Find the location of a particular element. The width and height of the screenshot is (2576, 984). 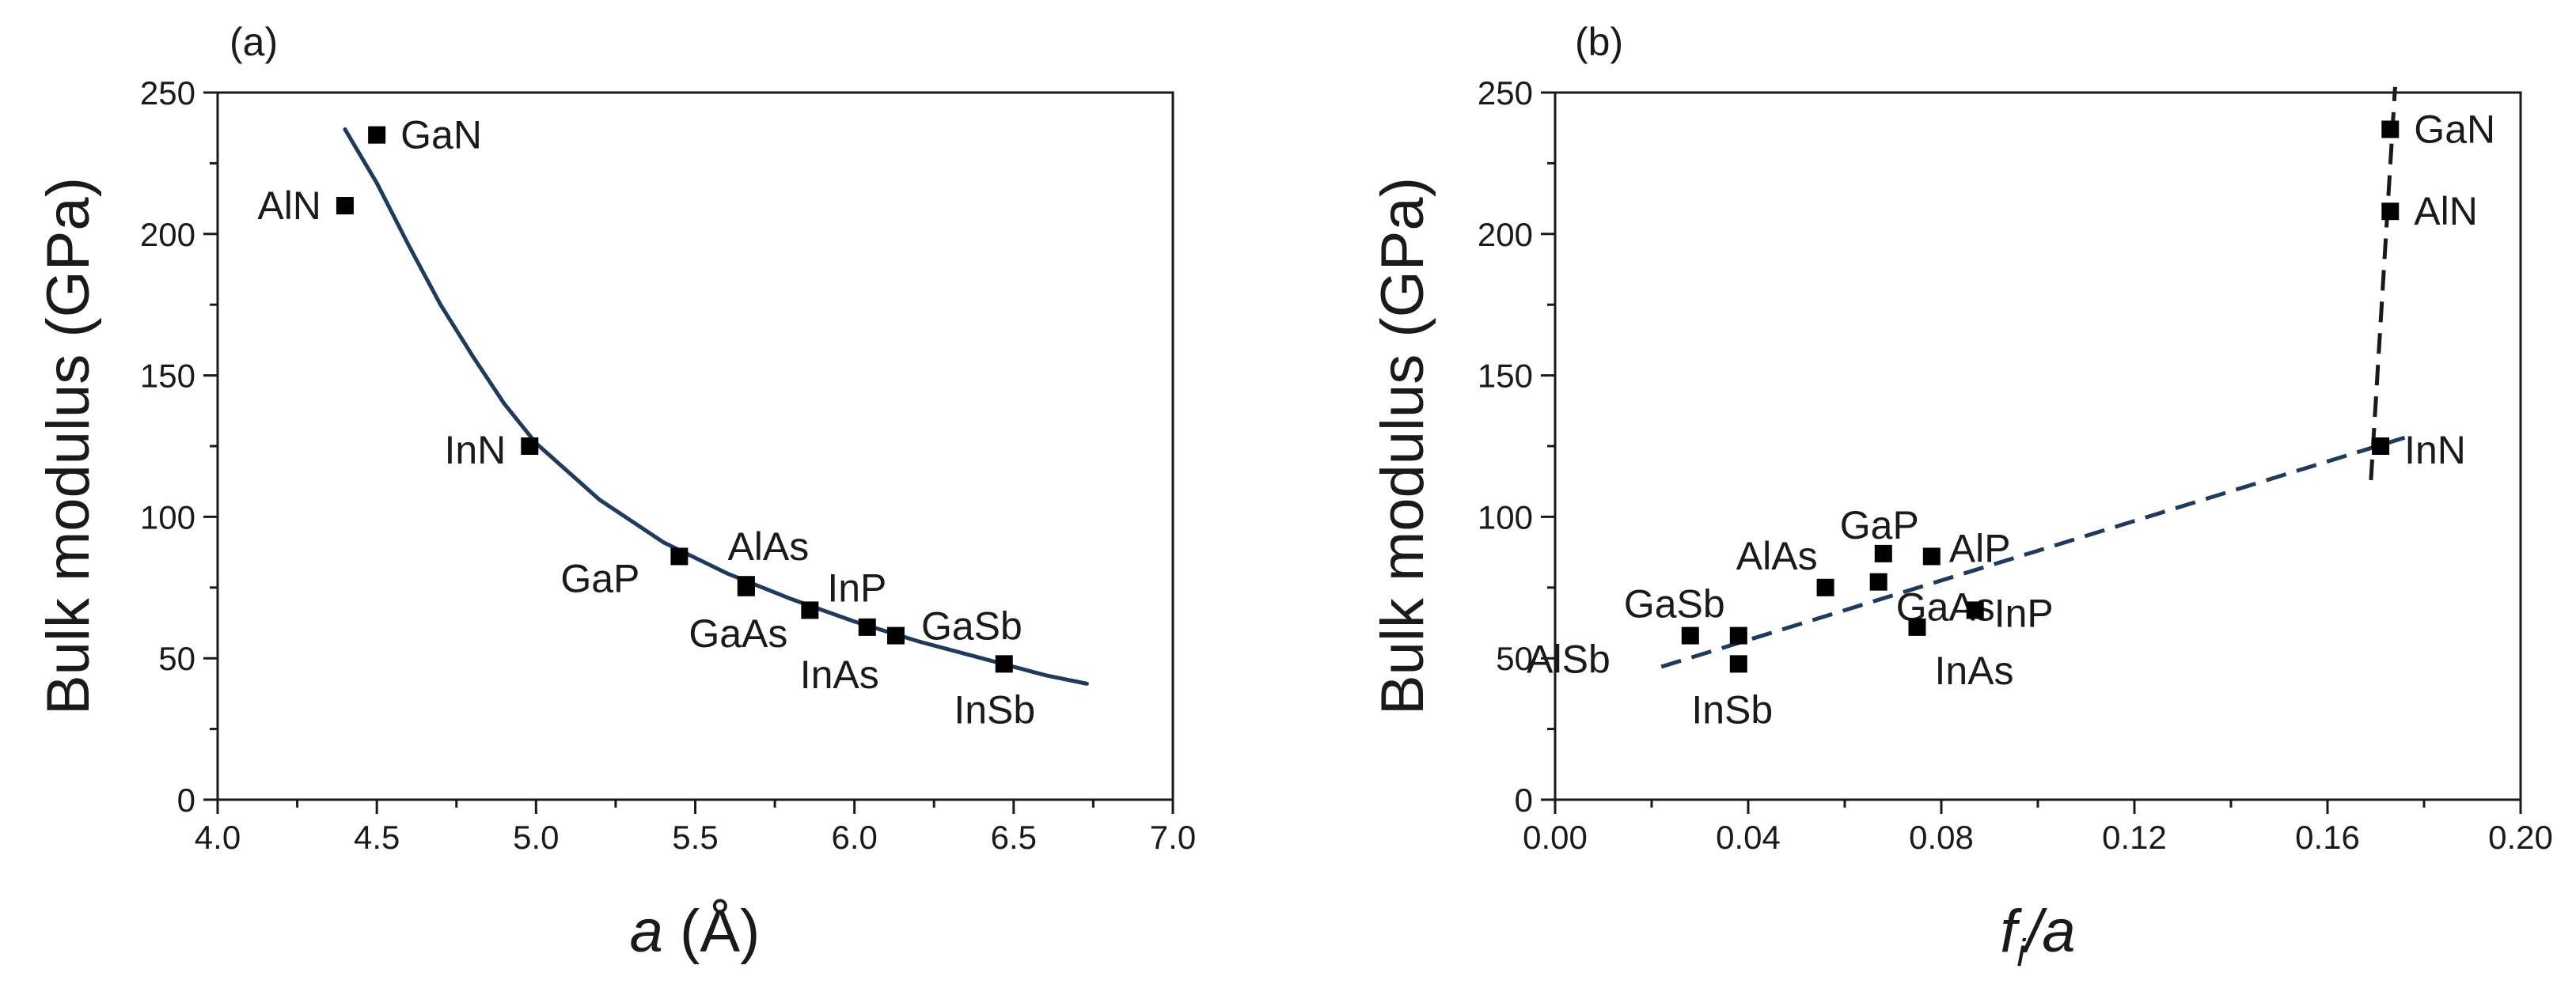

panel-b-y-tick-label: 50 is located at coordinates (1514, 658).